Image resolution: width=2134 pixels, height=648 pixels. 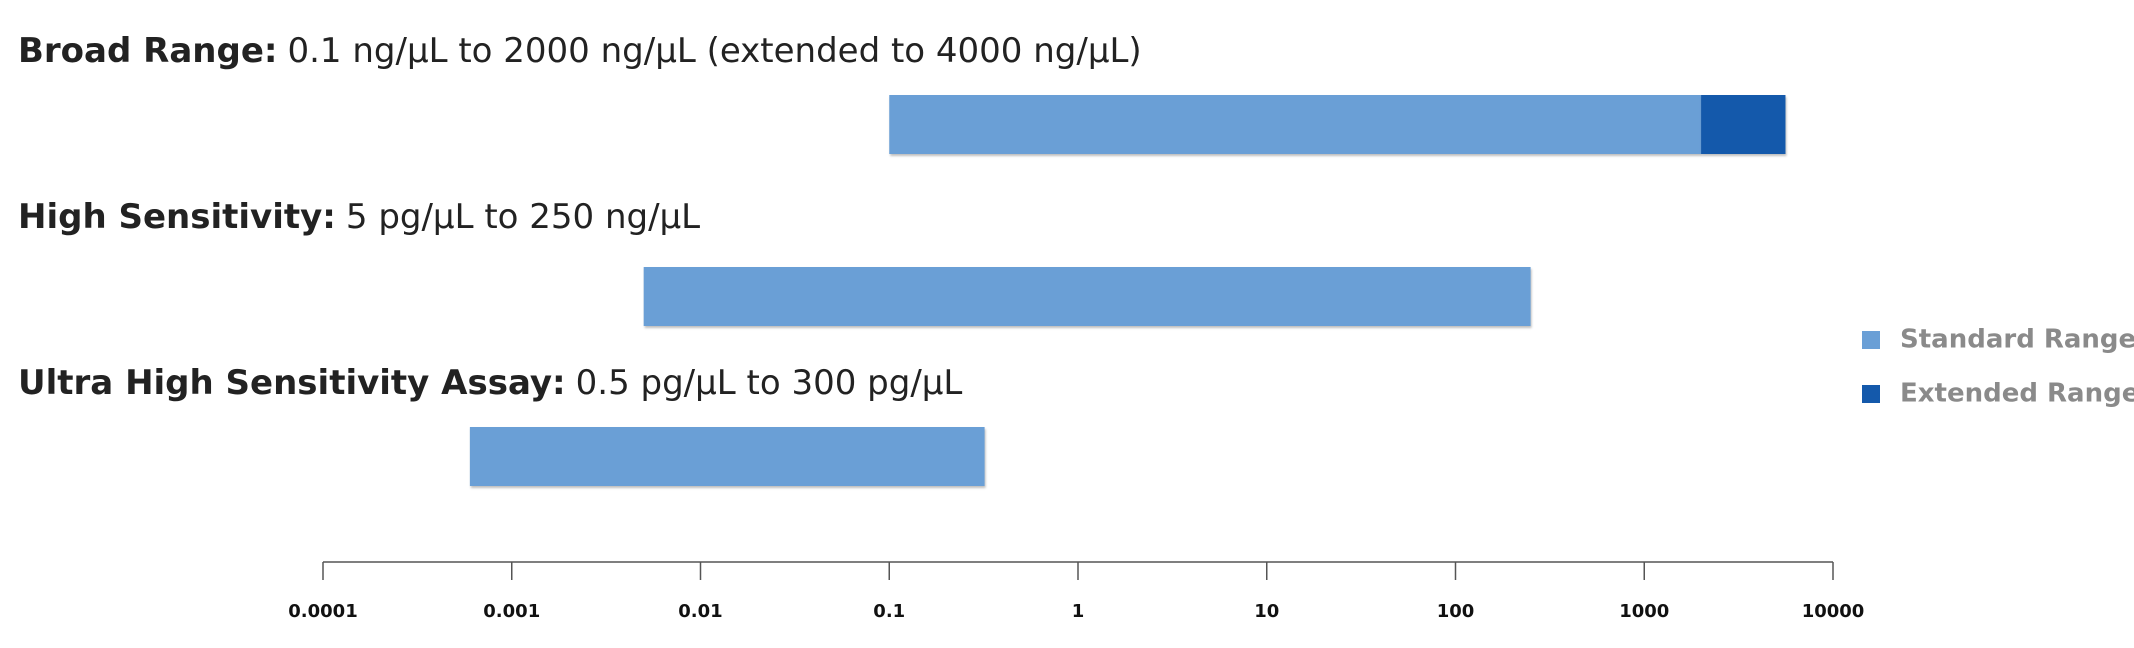 I want to click on row-label: Ultra High Sensitivity Assay:, so click(x=292, y=383).